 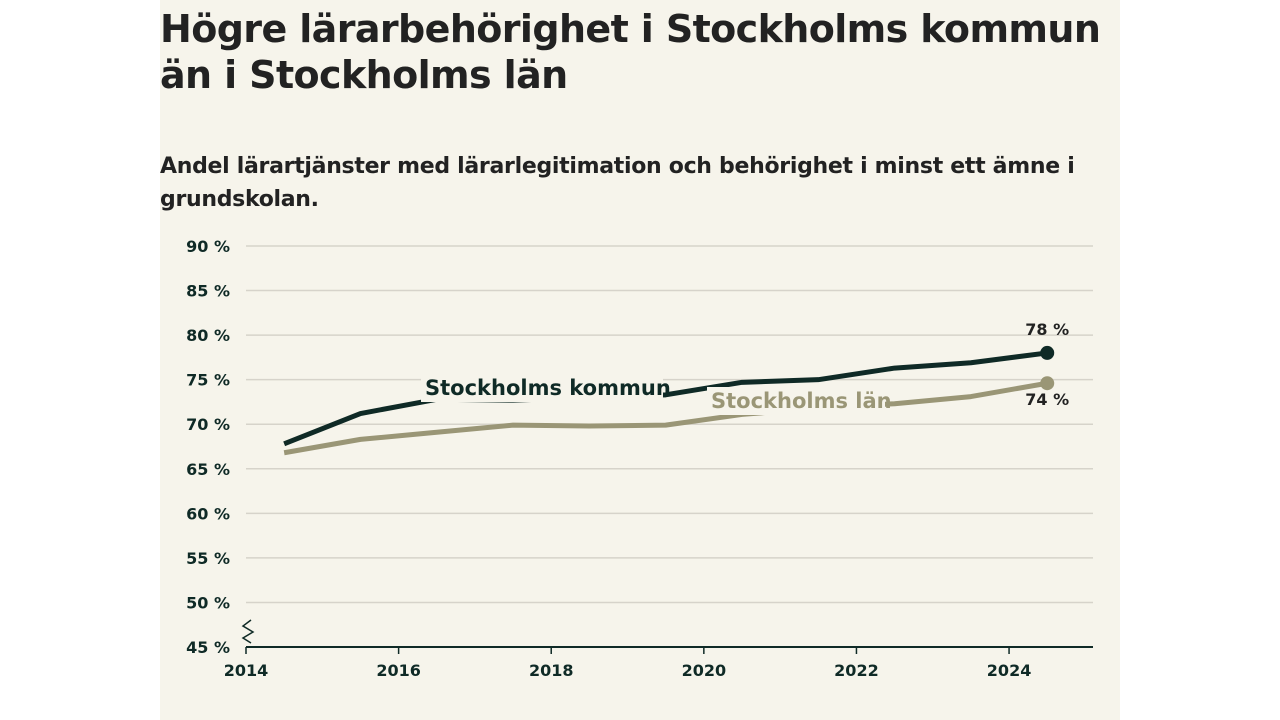 What do you see at coordinates (704, 670) in the screenshot?
I see `x-tick-label: 2020` at bounding box center [704, 670].